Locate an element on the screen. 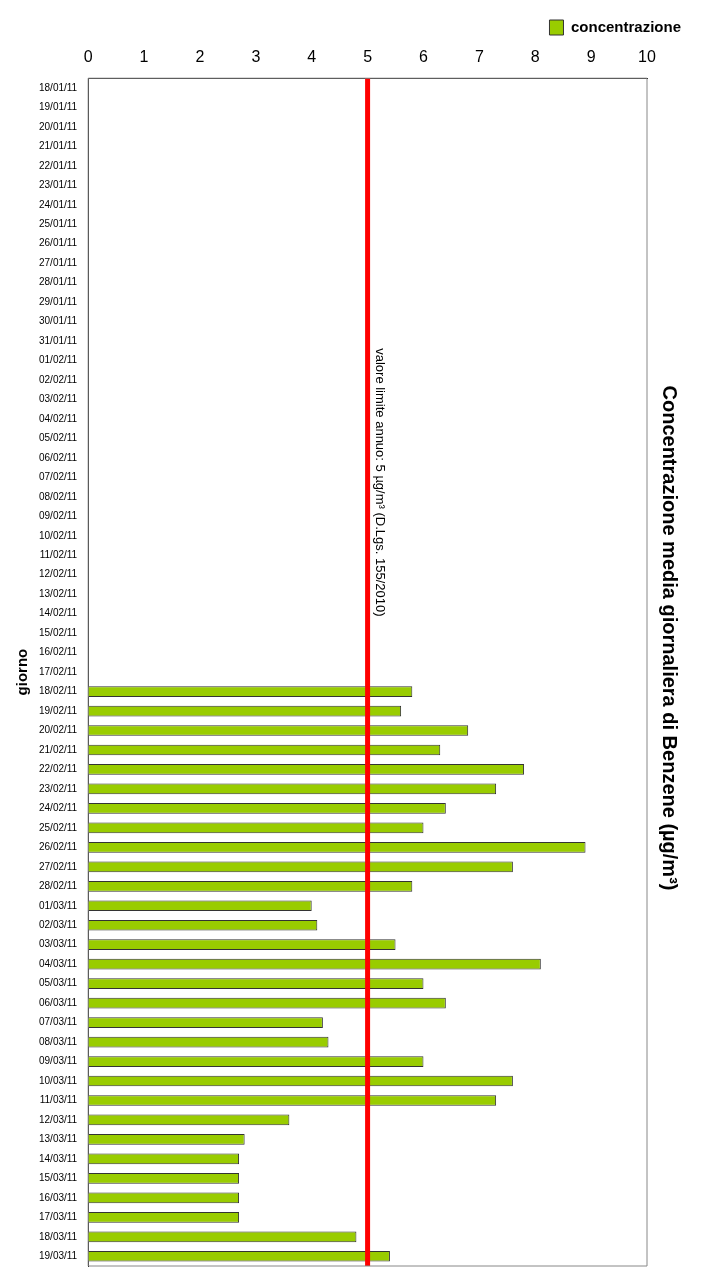 The width and height of the screenshot is (701, 1276). y-tick-label: 24/02/11 is located at coordinates (58, 808).